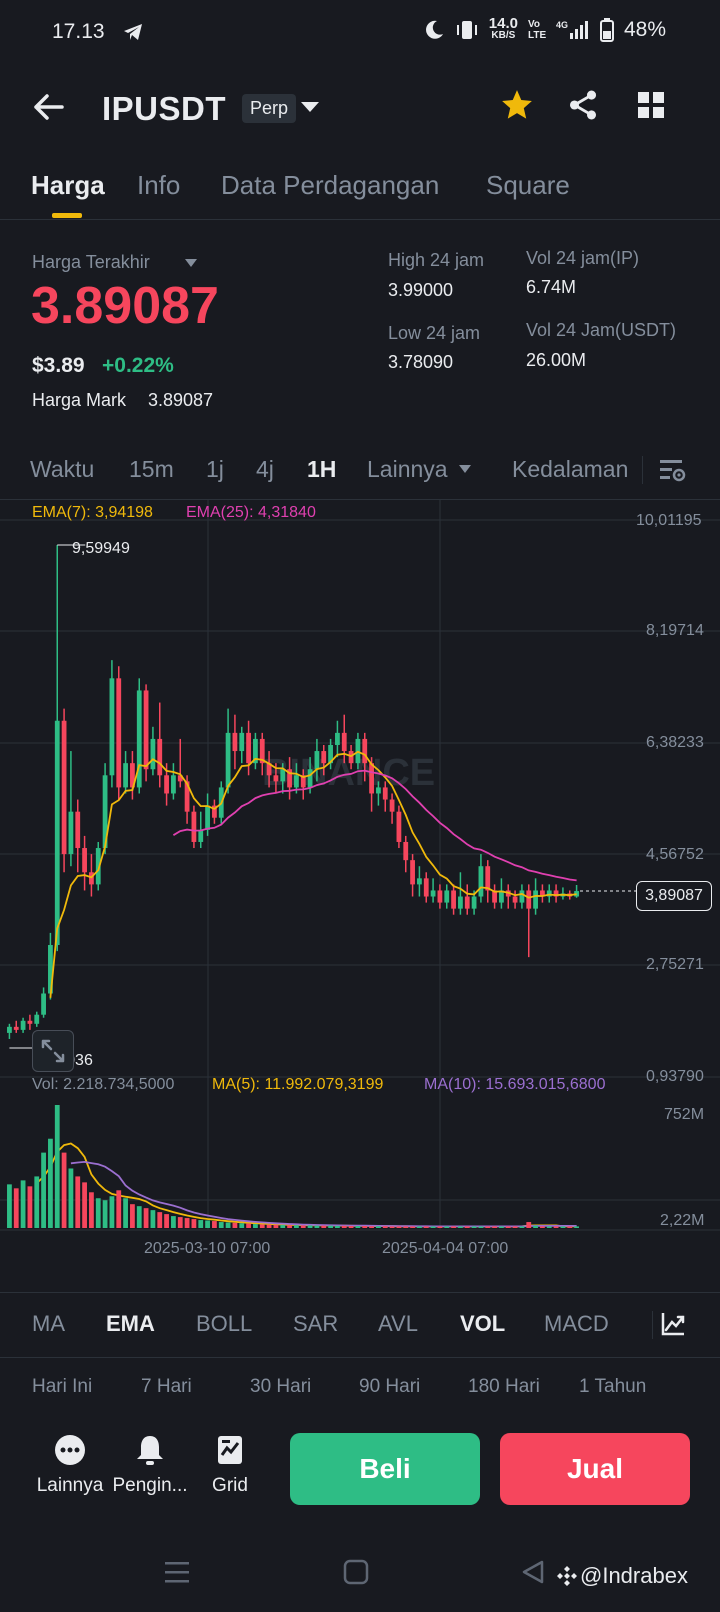  I want to click on back-arrow-icon, so click(49, 107).